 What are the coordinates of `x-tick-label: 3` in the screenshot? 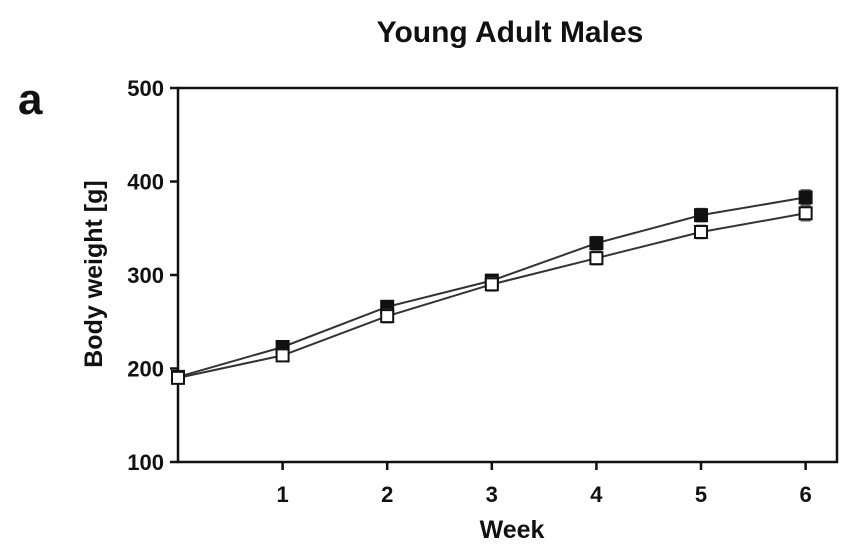 It's located at (492, 494).